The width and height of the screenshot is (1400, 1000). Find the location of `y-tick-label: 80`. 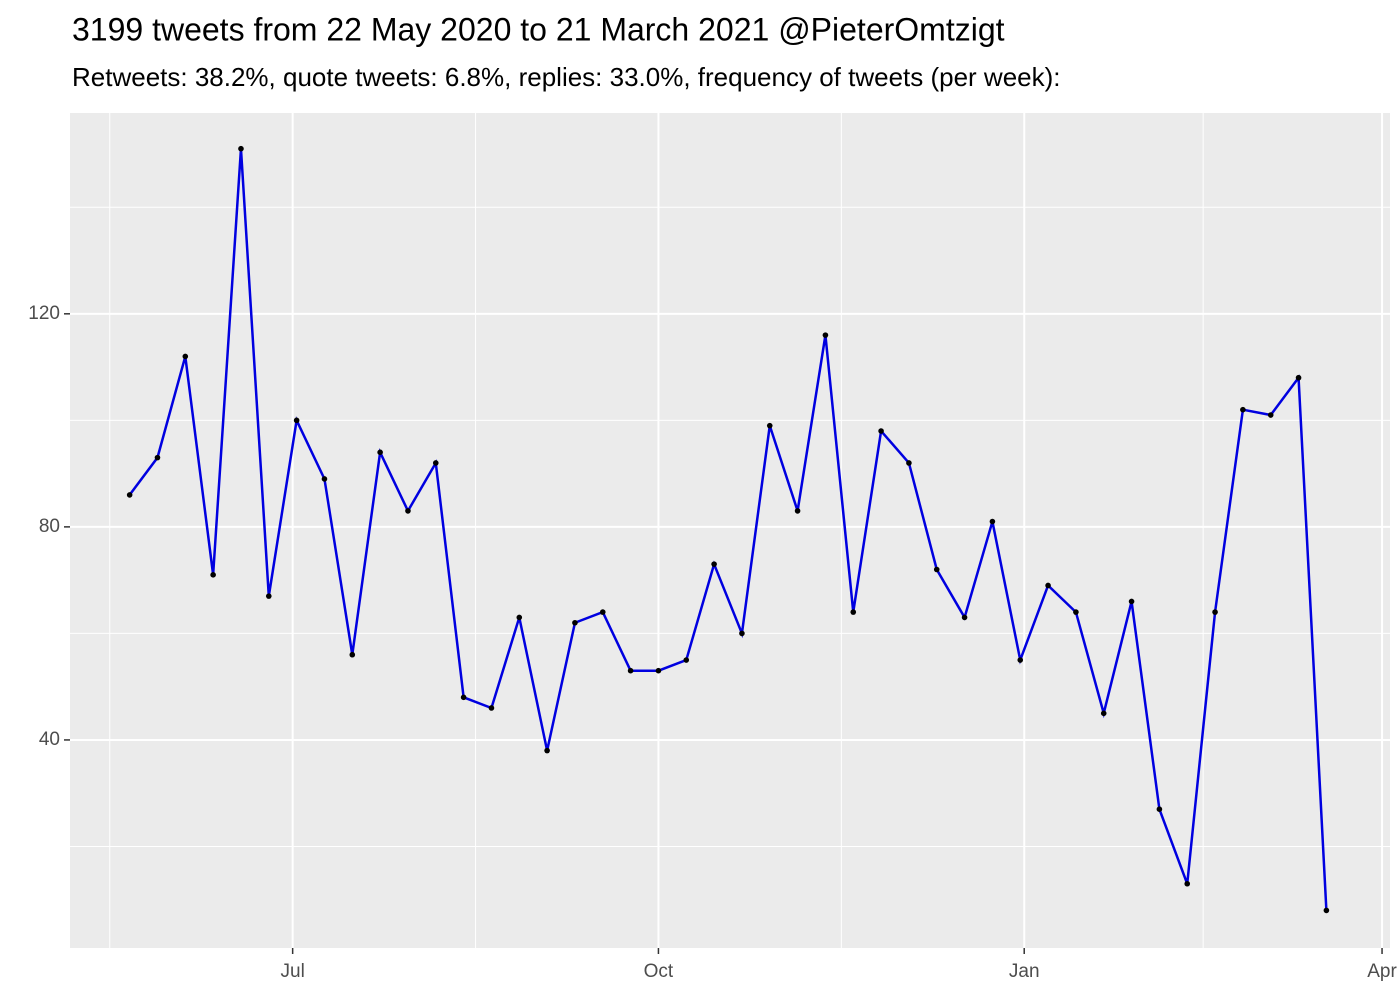

y-tick-label: 80 is located at coordinates (49, 526).